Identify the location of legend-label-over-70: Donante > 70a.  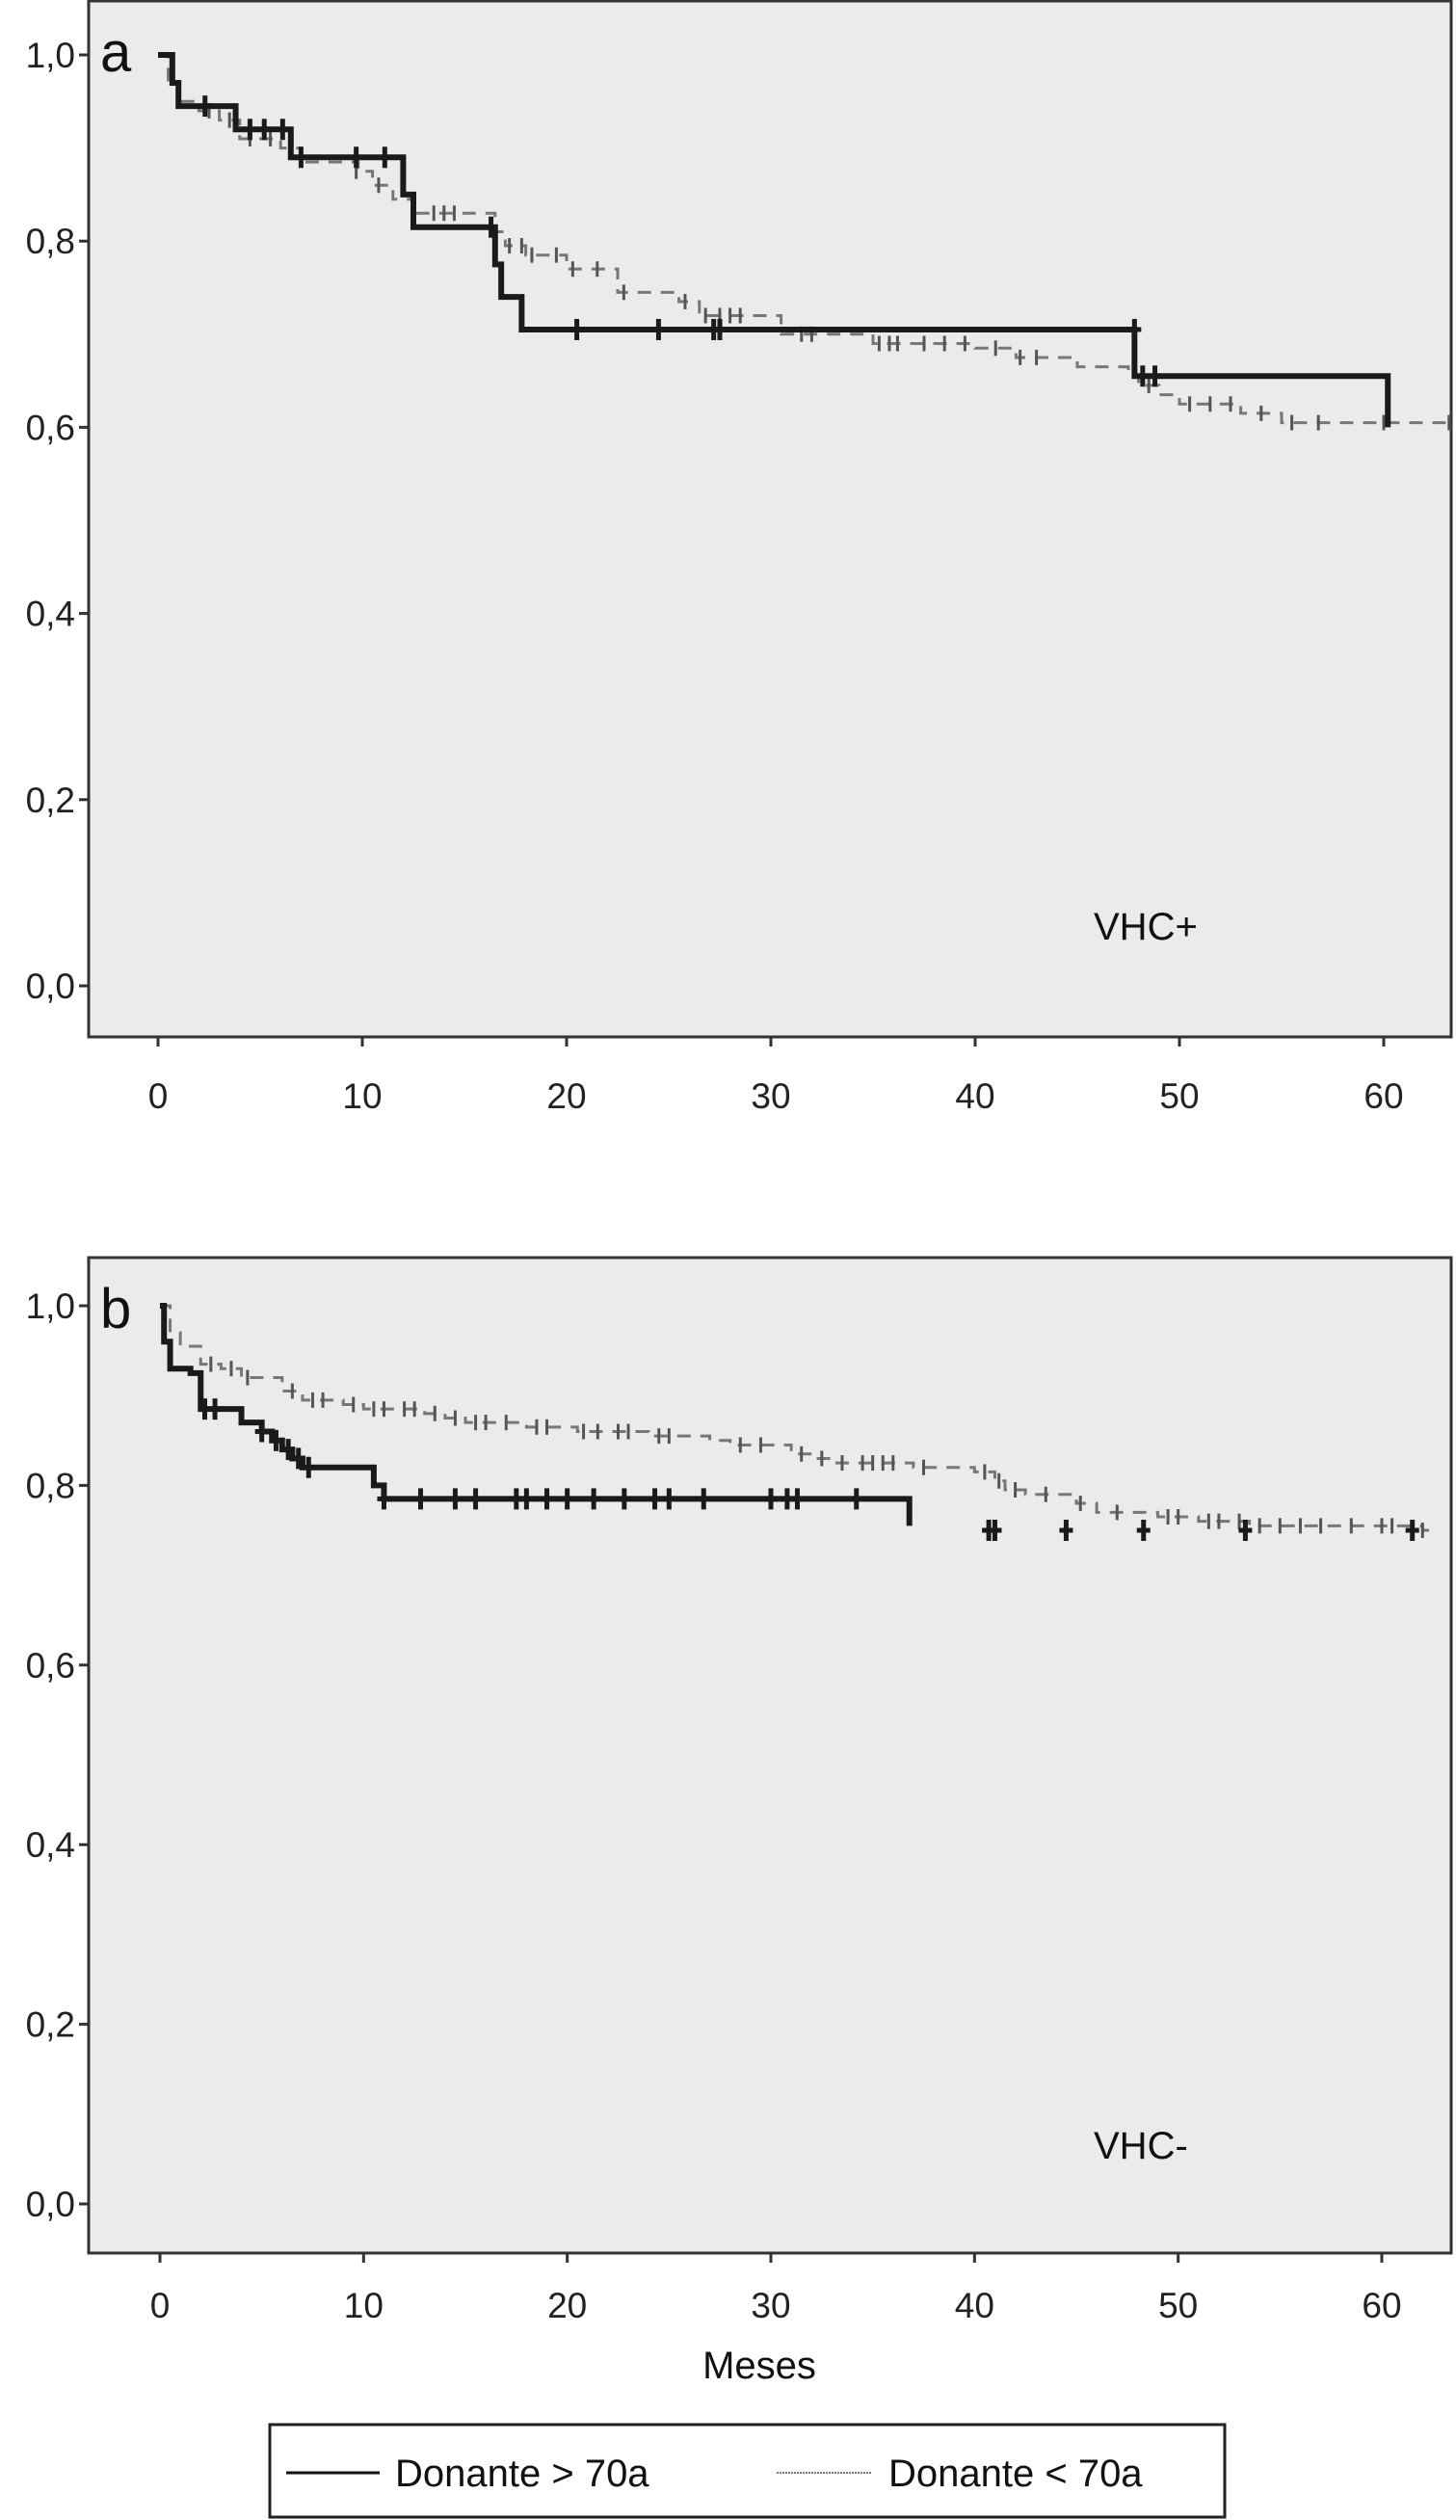
(522, 2474).